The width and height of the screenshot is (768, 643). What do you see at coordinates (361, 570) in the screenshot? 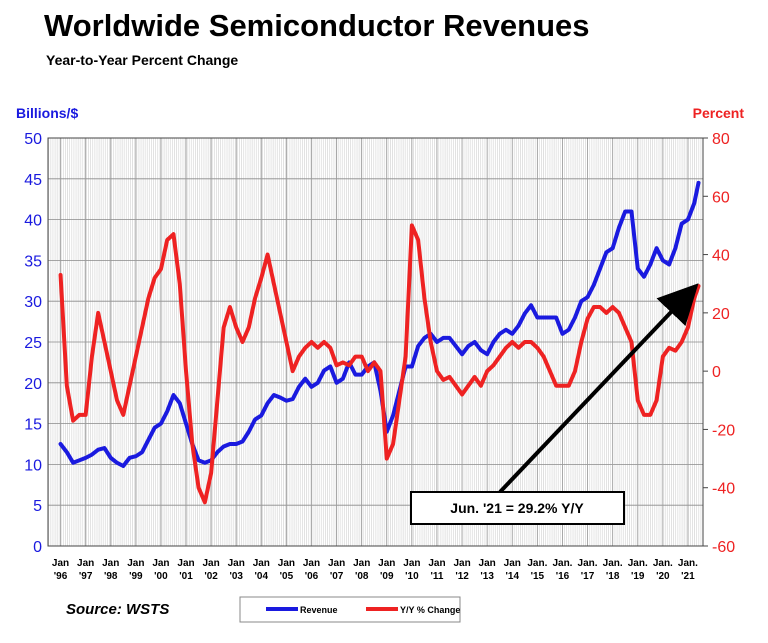
I see `x-tick-label: Jan '08` at bounding box center [361, 570].